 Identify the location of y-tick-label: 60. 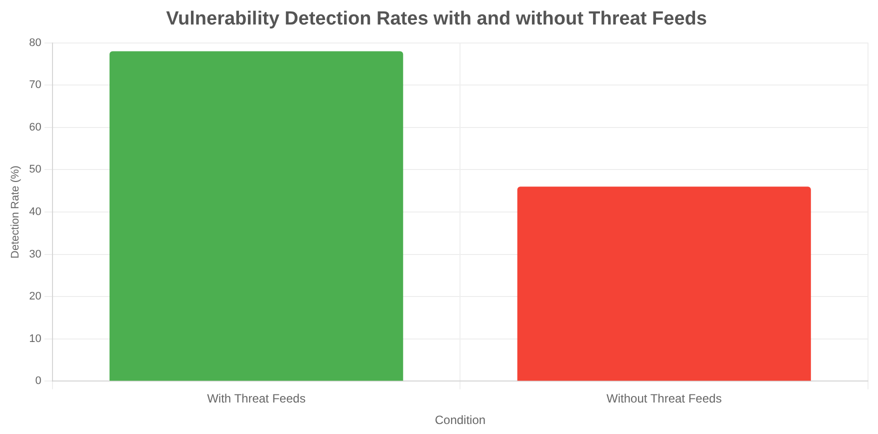
(35, 127).